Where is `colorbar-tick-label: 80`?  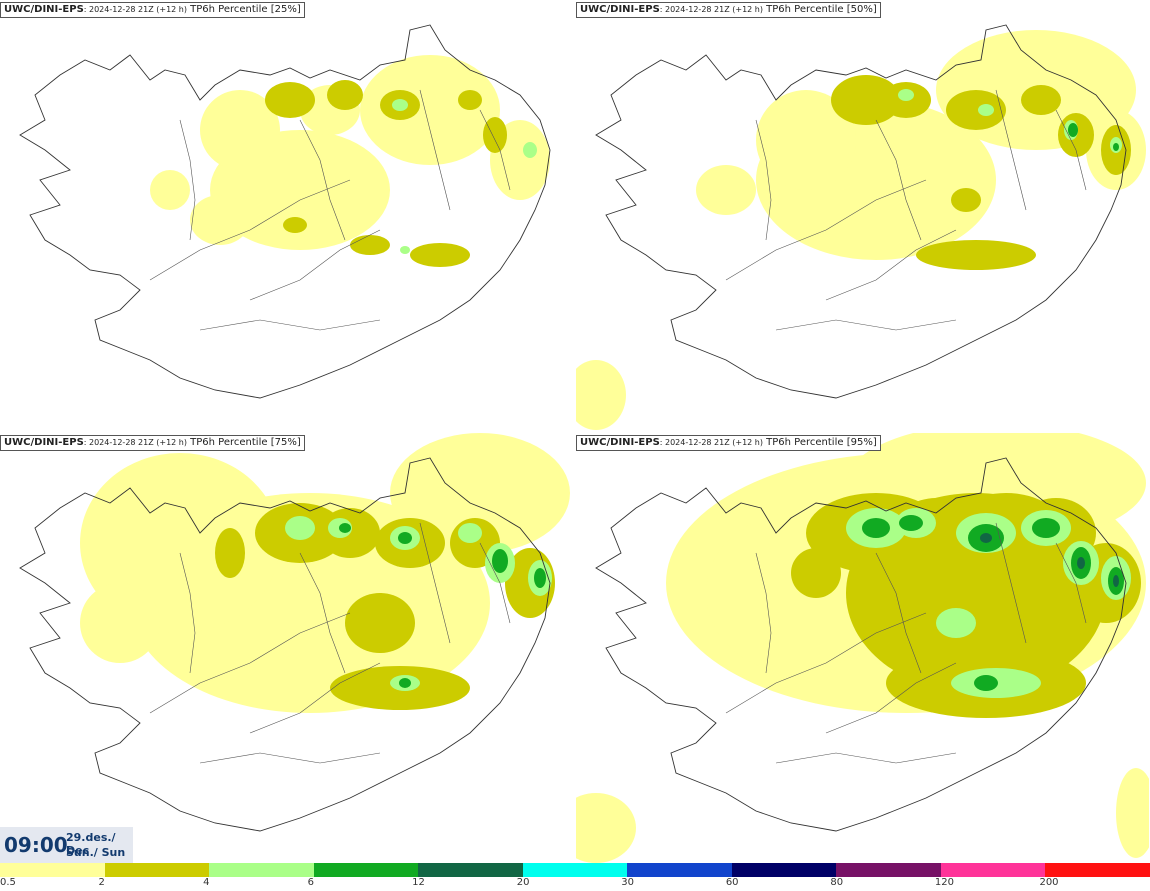
colorbar-tick-label: 80 is located at coordinates (837, 882).